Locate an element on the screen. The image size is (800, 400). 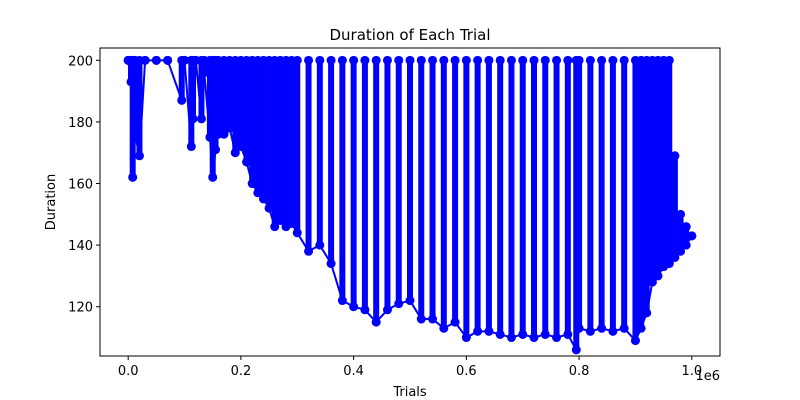
x-tick-label: 0.2 is located at coordinates (241, 371).